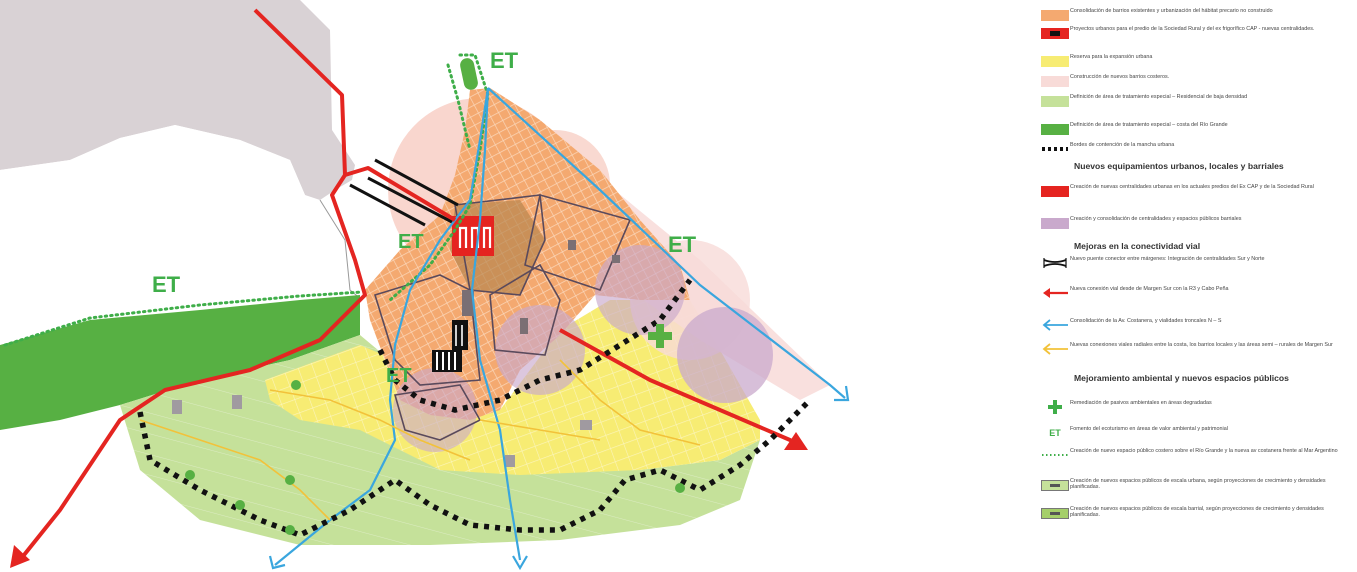  Describe the element at coordinates (1122, 145) in the screenshot. I see `legend-item-label: Bordes de contención de la mancha urbana` at that location.